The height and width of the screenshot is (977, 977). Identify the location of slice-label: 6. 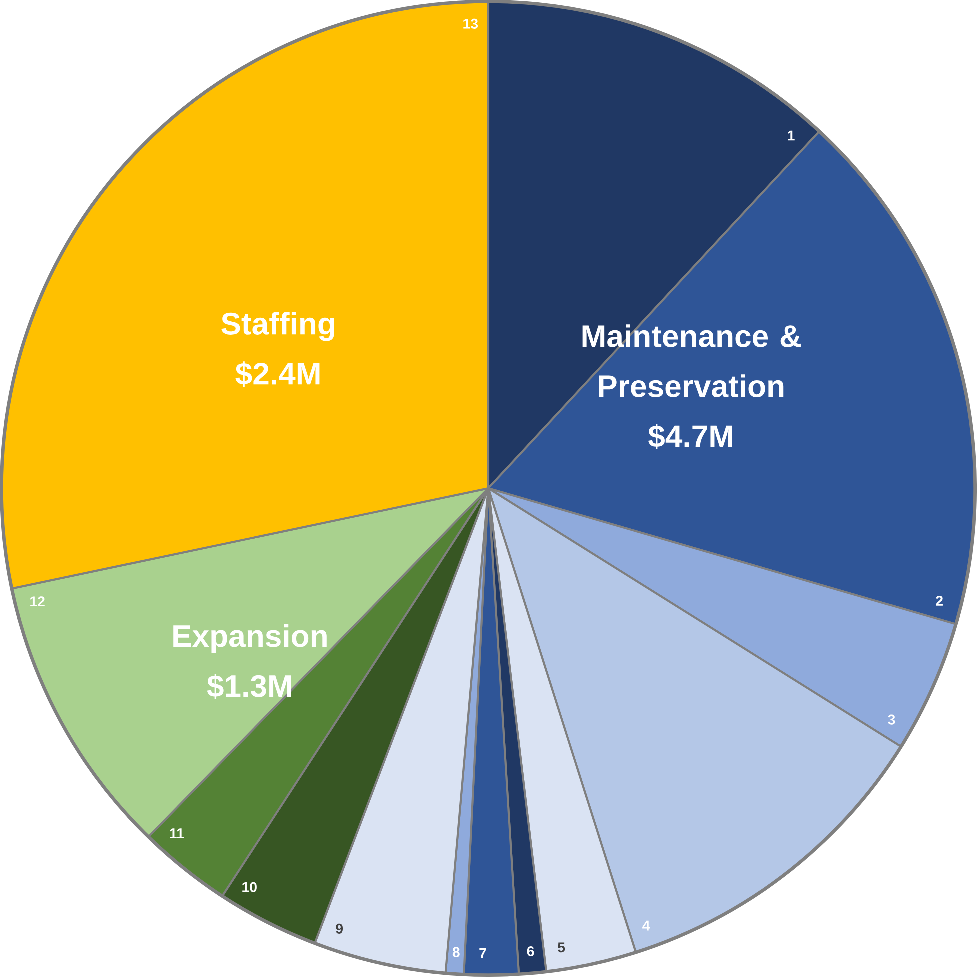
(530, 951).